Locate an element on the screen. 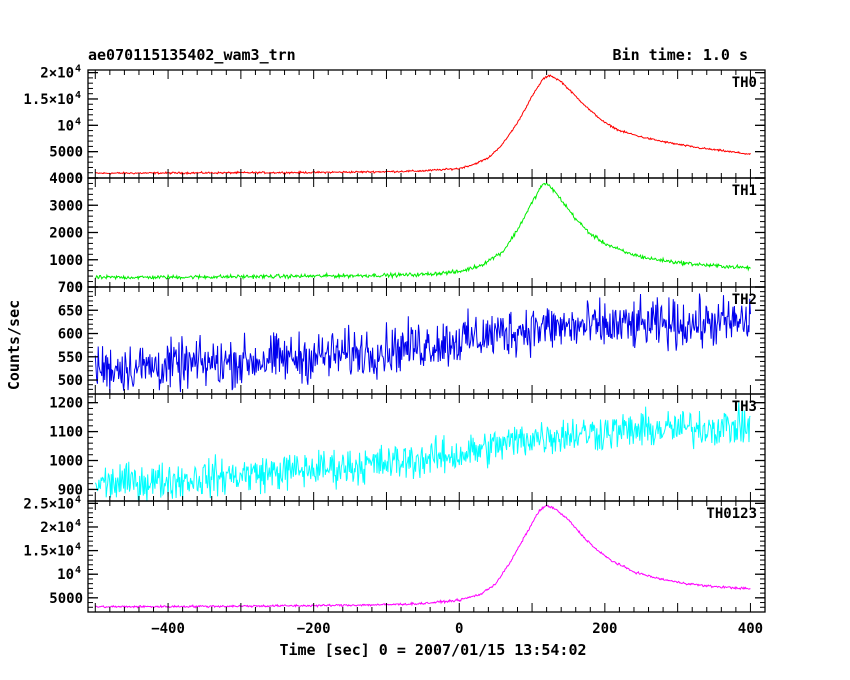  y-tick-label: 900 is located at coordinates (70, 490).